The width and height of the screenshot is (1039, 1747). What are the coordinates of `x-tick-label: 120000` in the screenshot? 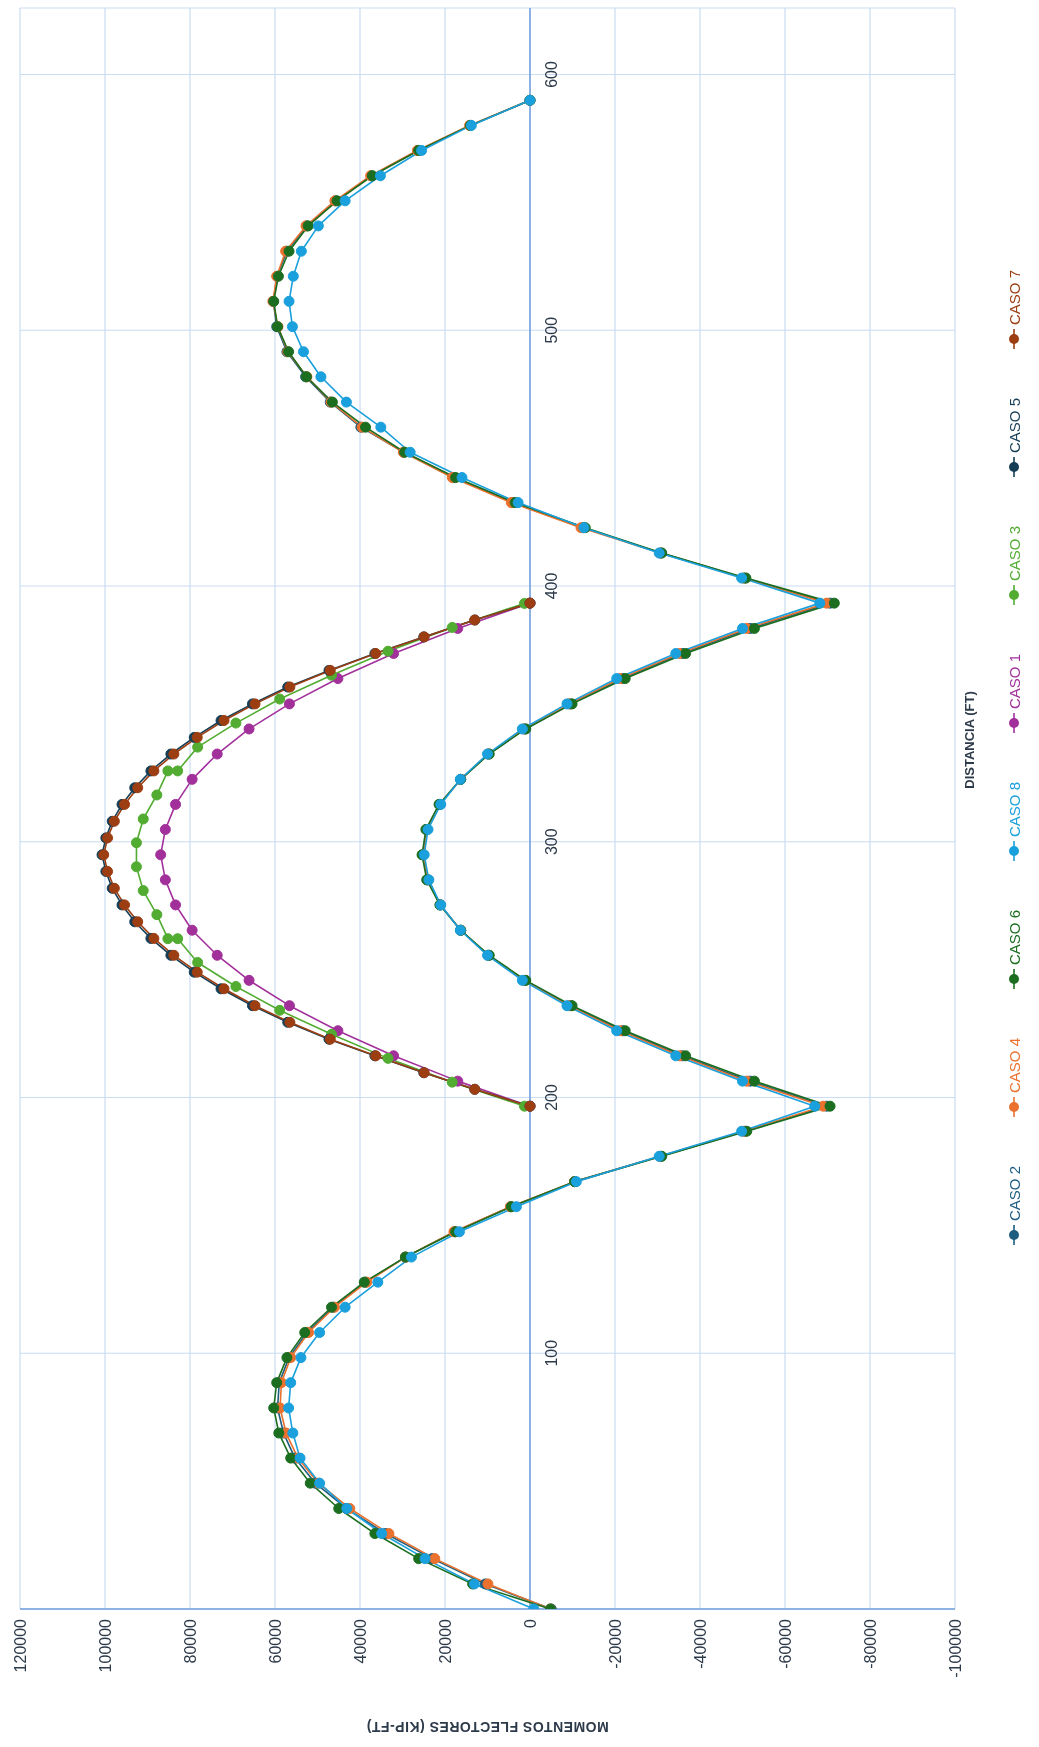 It's located at (20, 1645).